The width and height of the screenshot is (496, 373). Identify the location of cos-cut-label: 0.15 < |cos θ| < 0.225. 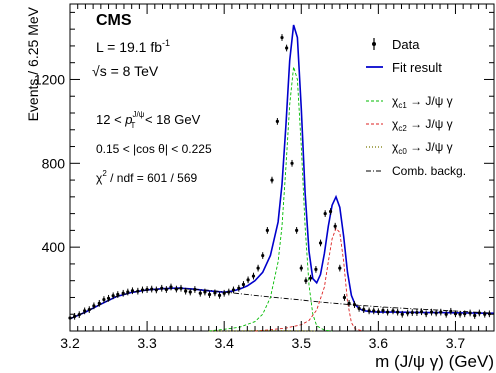
(154, 149).